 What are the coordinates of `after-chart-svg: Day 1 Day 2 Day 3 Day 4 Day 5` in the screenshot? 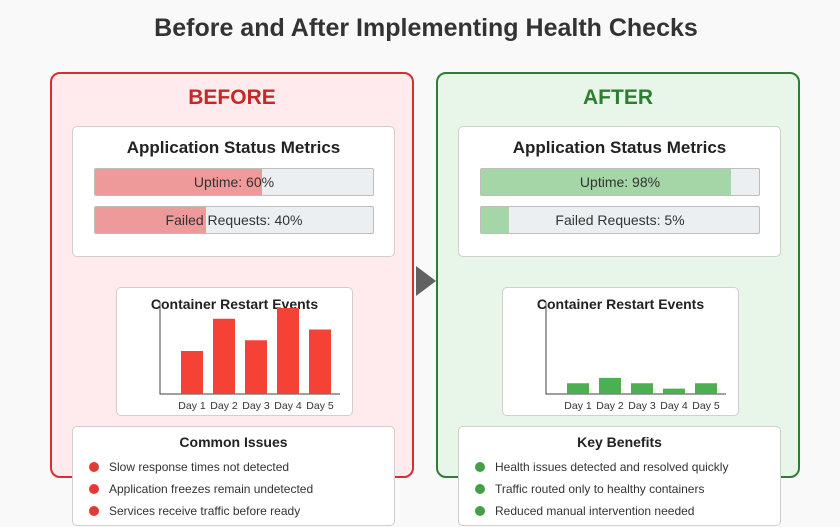 It's located at (635, 357).